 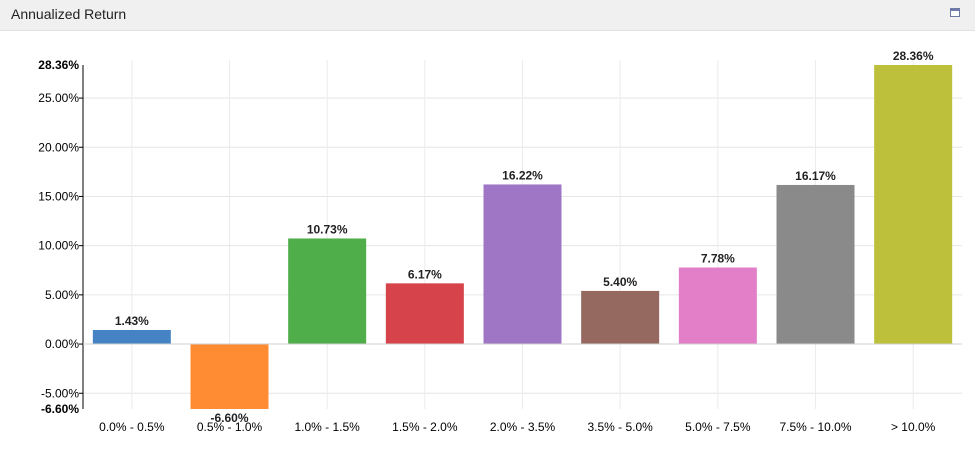 What do you see at coordinates (58, 246) in the screenshot?
I see `y-tick-label: 10.00%` at bounding box center [58, 246].